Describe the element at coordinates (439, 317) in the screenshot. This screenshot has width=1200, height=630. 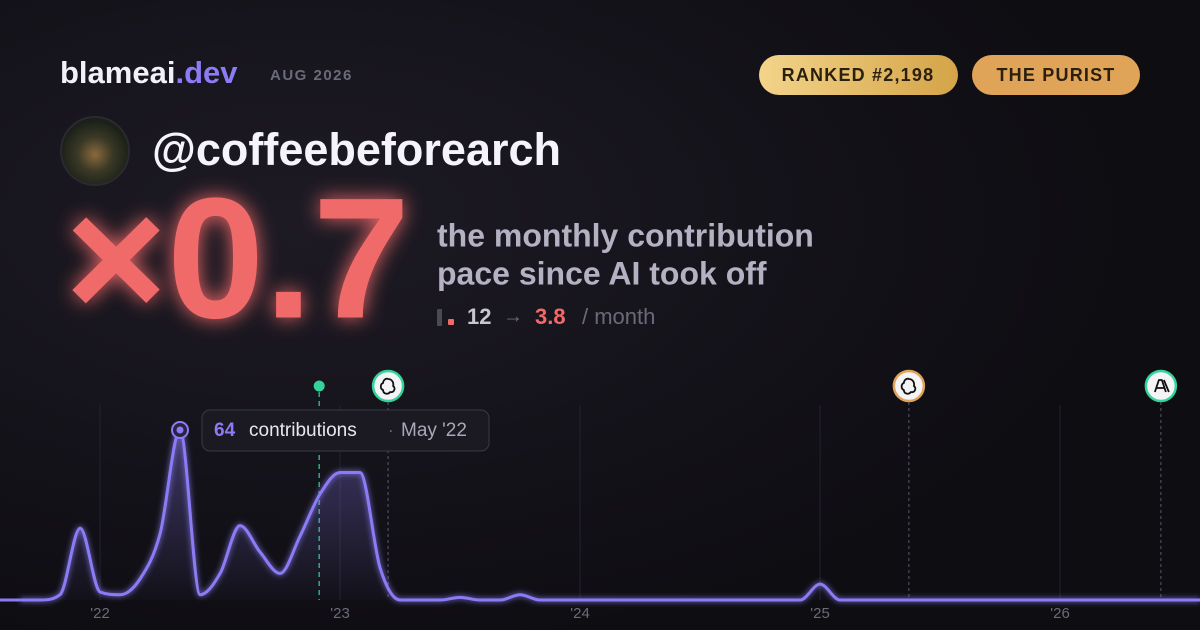
I see `icon-bar` at that location.